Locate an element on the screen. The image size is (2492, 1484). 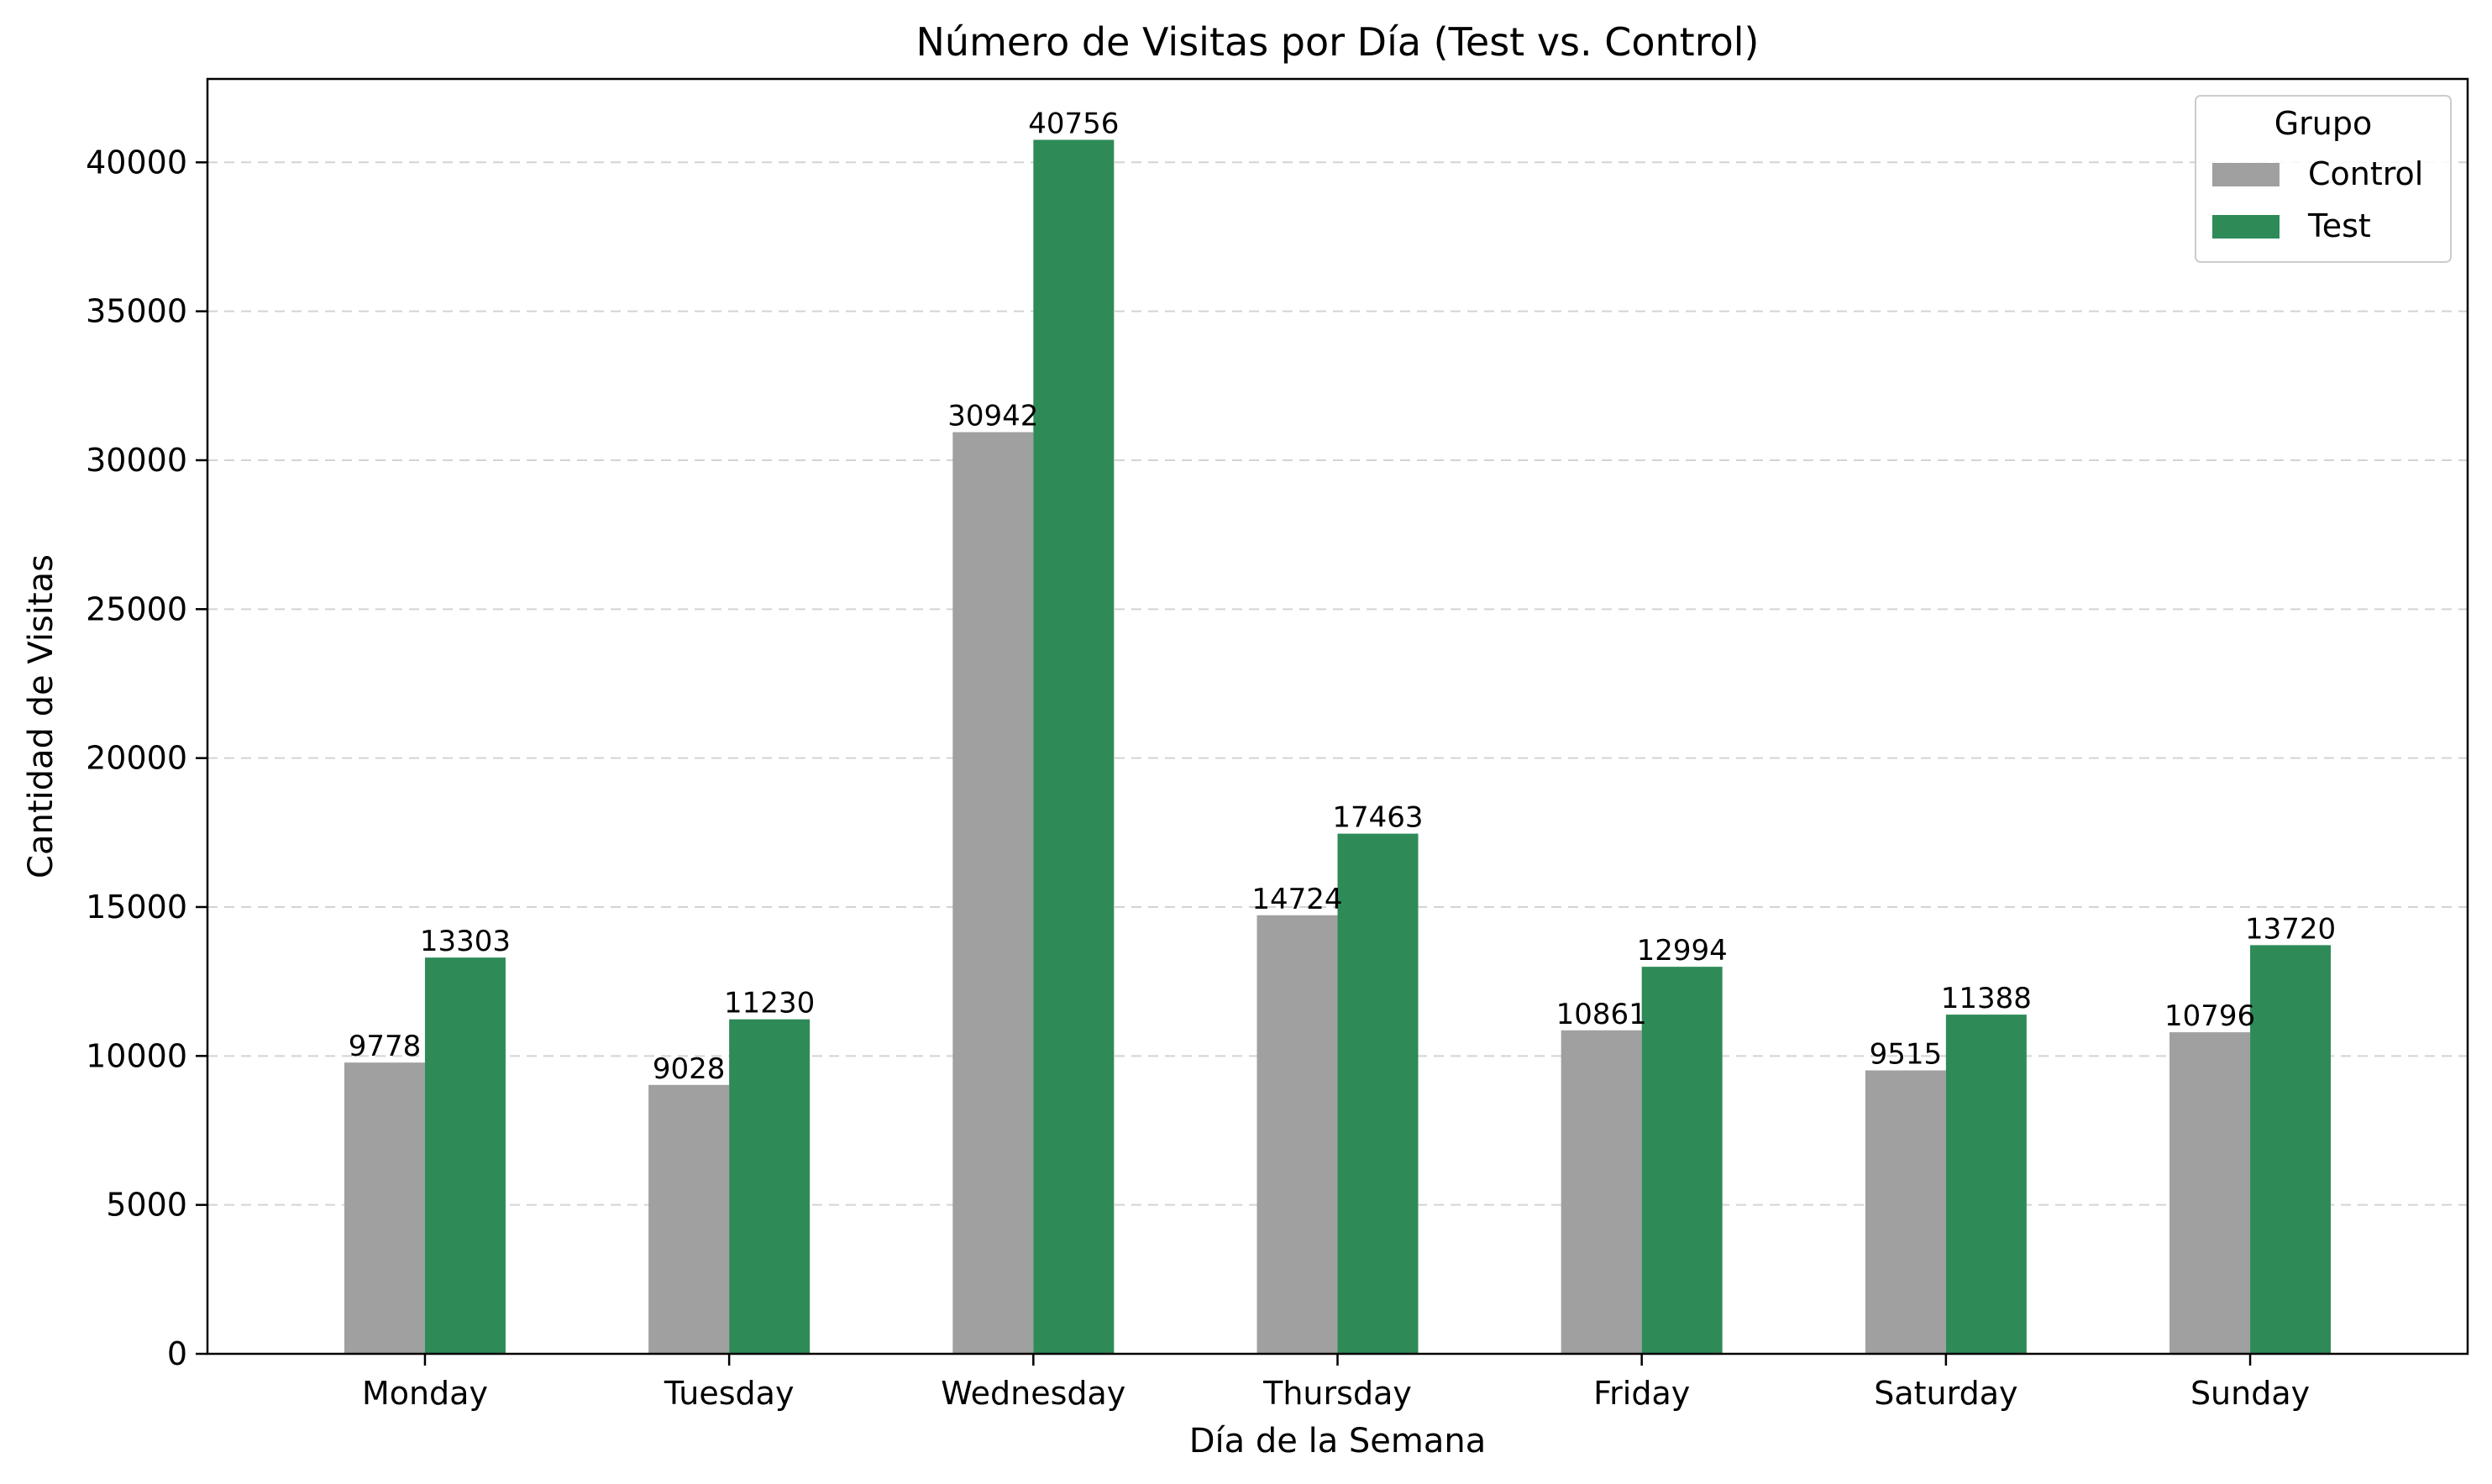
legend-label-test: Test is located at coordinates (2339, 225).